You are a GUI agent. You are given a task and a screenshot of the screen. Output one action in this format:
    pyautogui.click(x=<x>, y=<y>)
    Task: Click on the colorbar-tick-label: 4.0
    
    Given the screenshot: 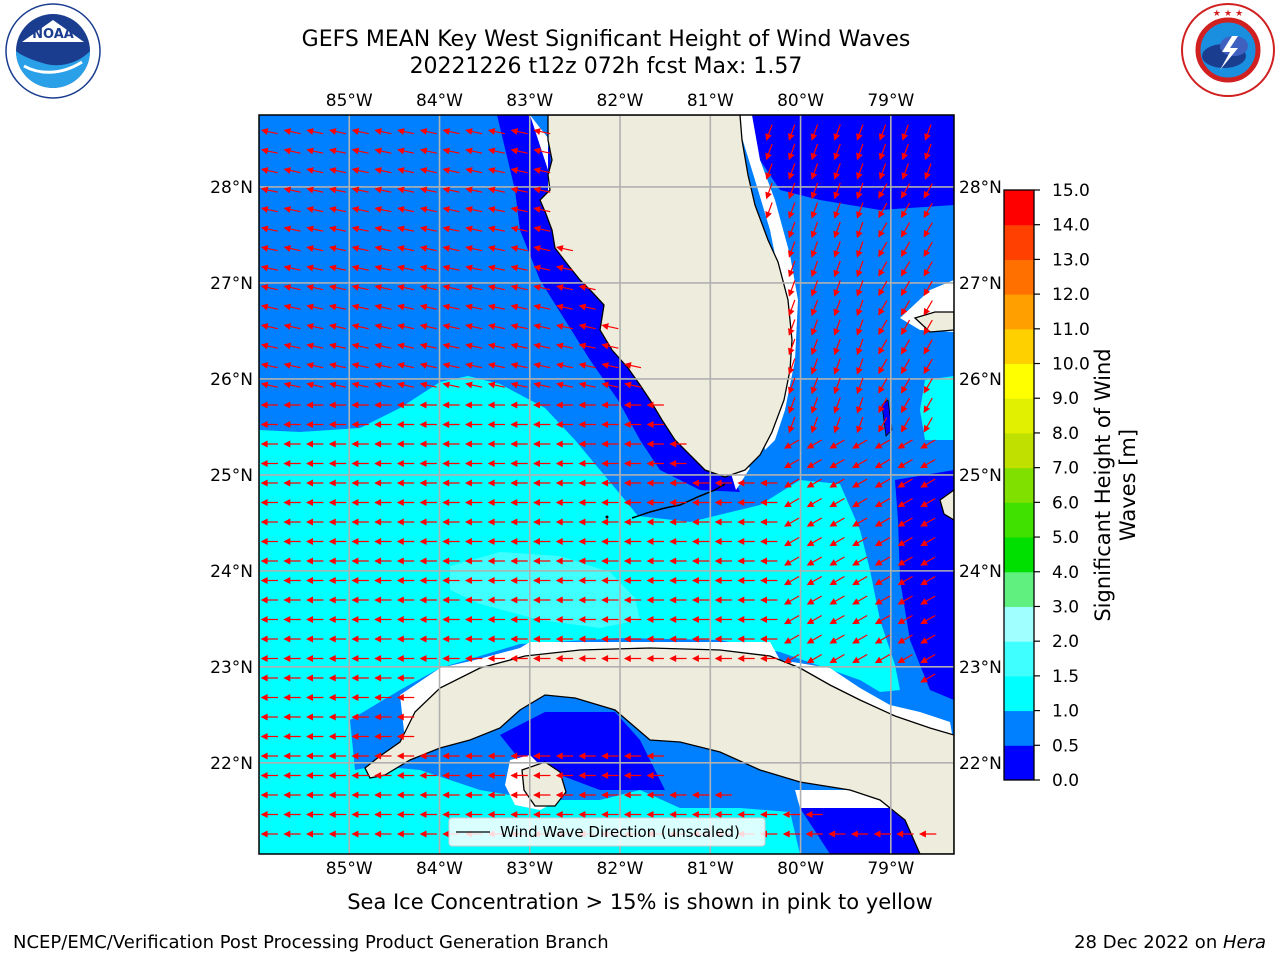 What is the action you would take?
    pyautogui.click(x=1065, y=573)
    